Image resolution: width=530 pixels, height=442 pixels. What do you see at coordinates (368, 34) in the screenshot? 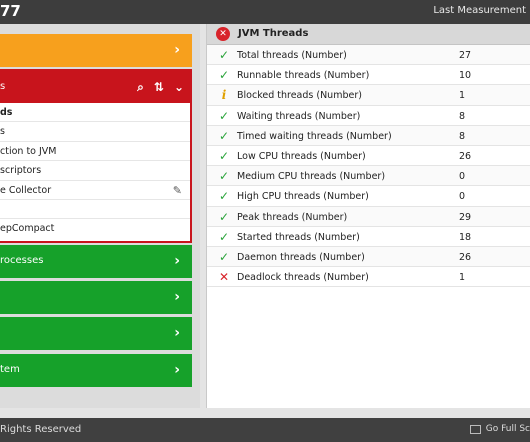
I see `panel-header: ✕ JVM Threads` at bounding box center [368, 34].